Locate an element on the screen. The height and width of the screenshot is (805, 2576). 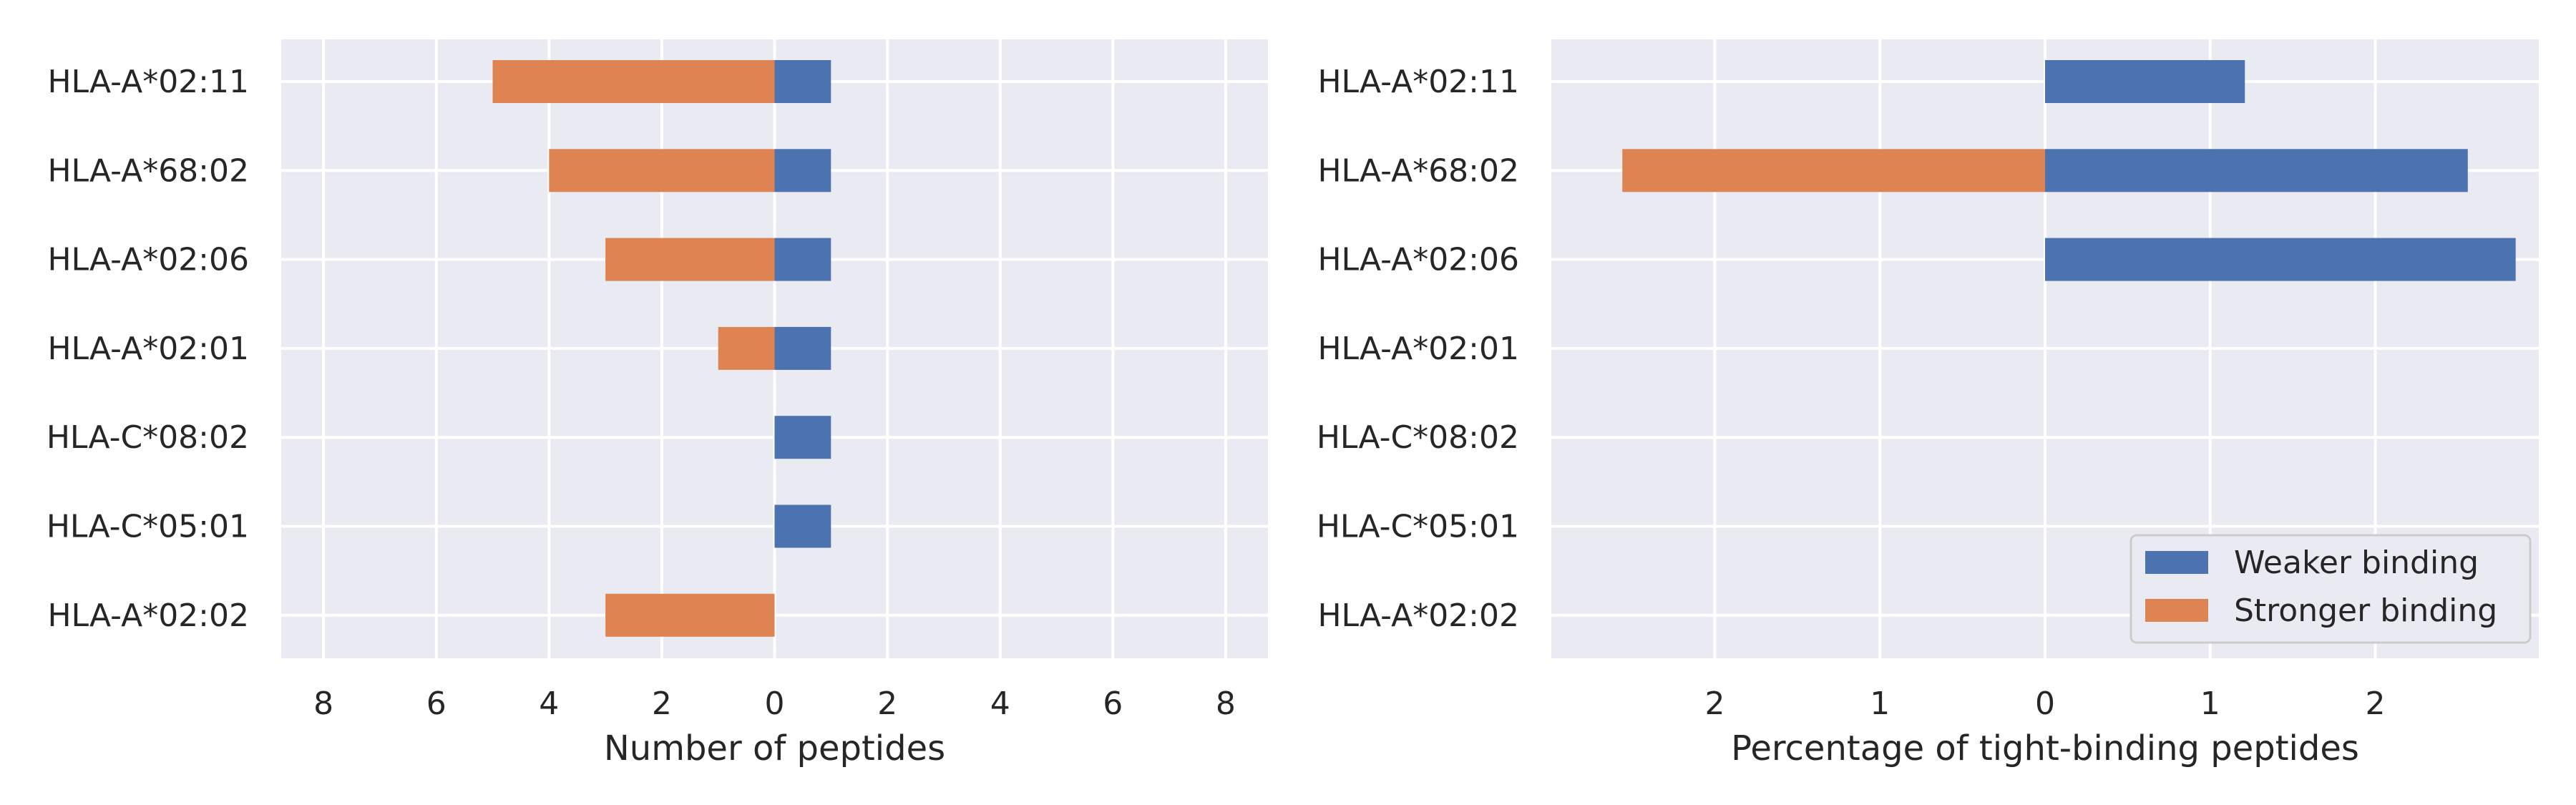
x-axis-label: Number of peptides is located at coordinates (774, 748).